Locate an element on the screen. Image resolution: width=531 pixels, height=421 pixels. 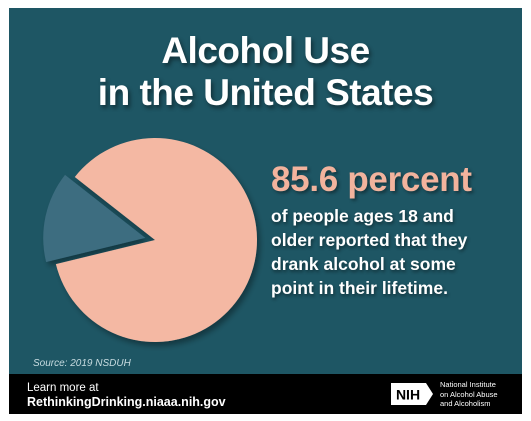
nih-logo-icon: NIH is located at coordinates (412, 394).